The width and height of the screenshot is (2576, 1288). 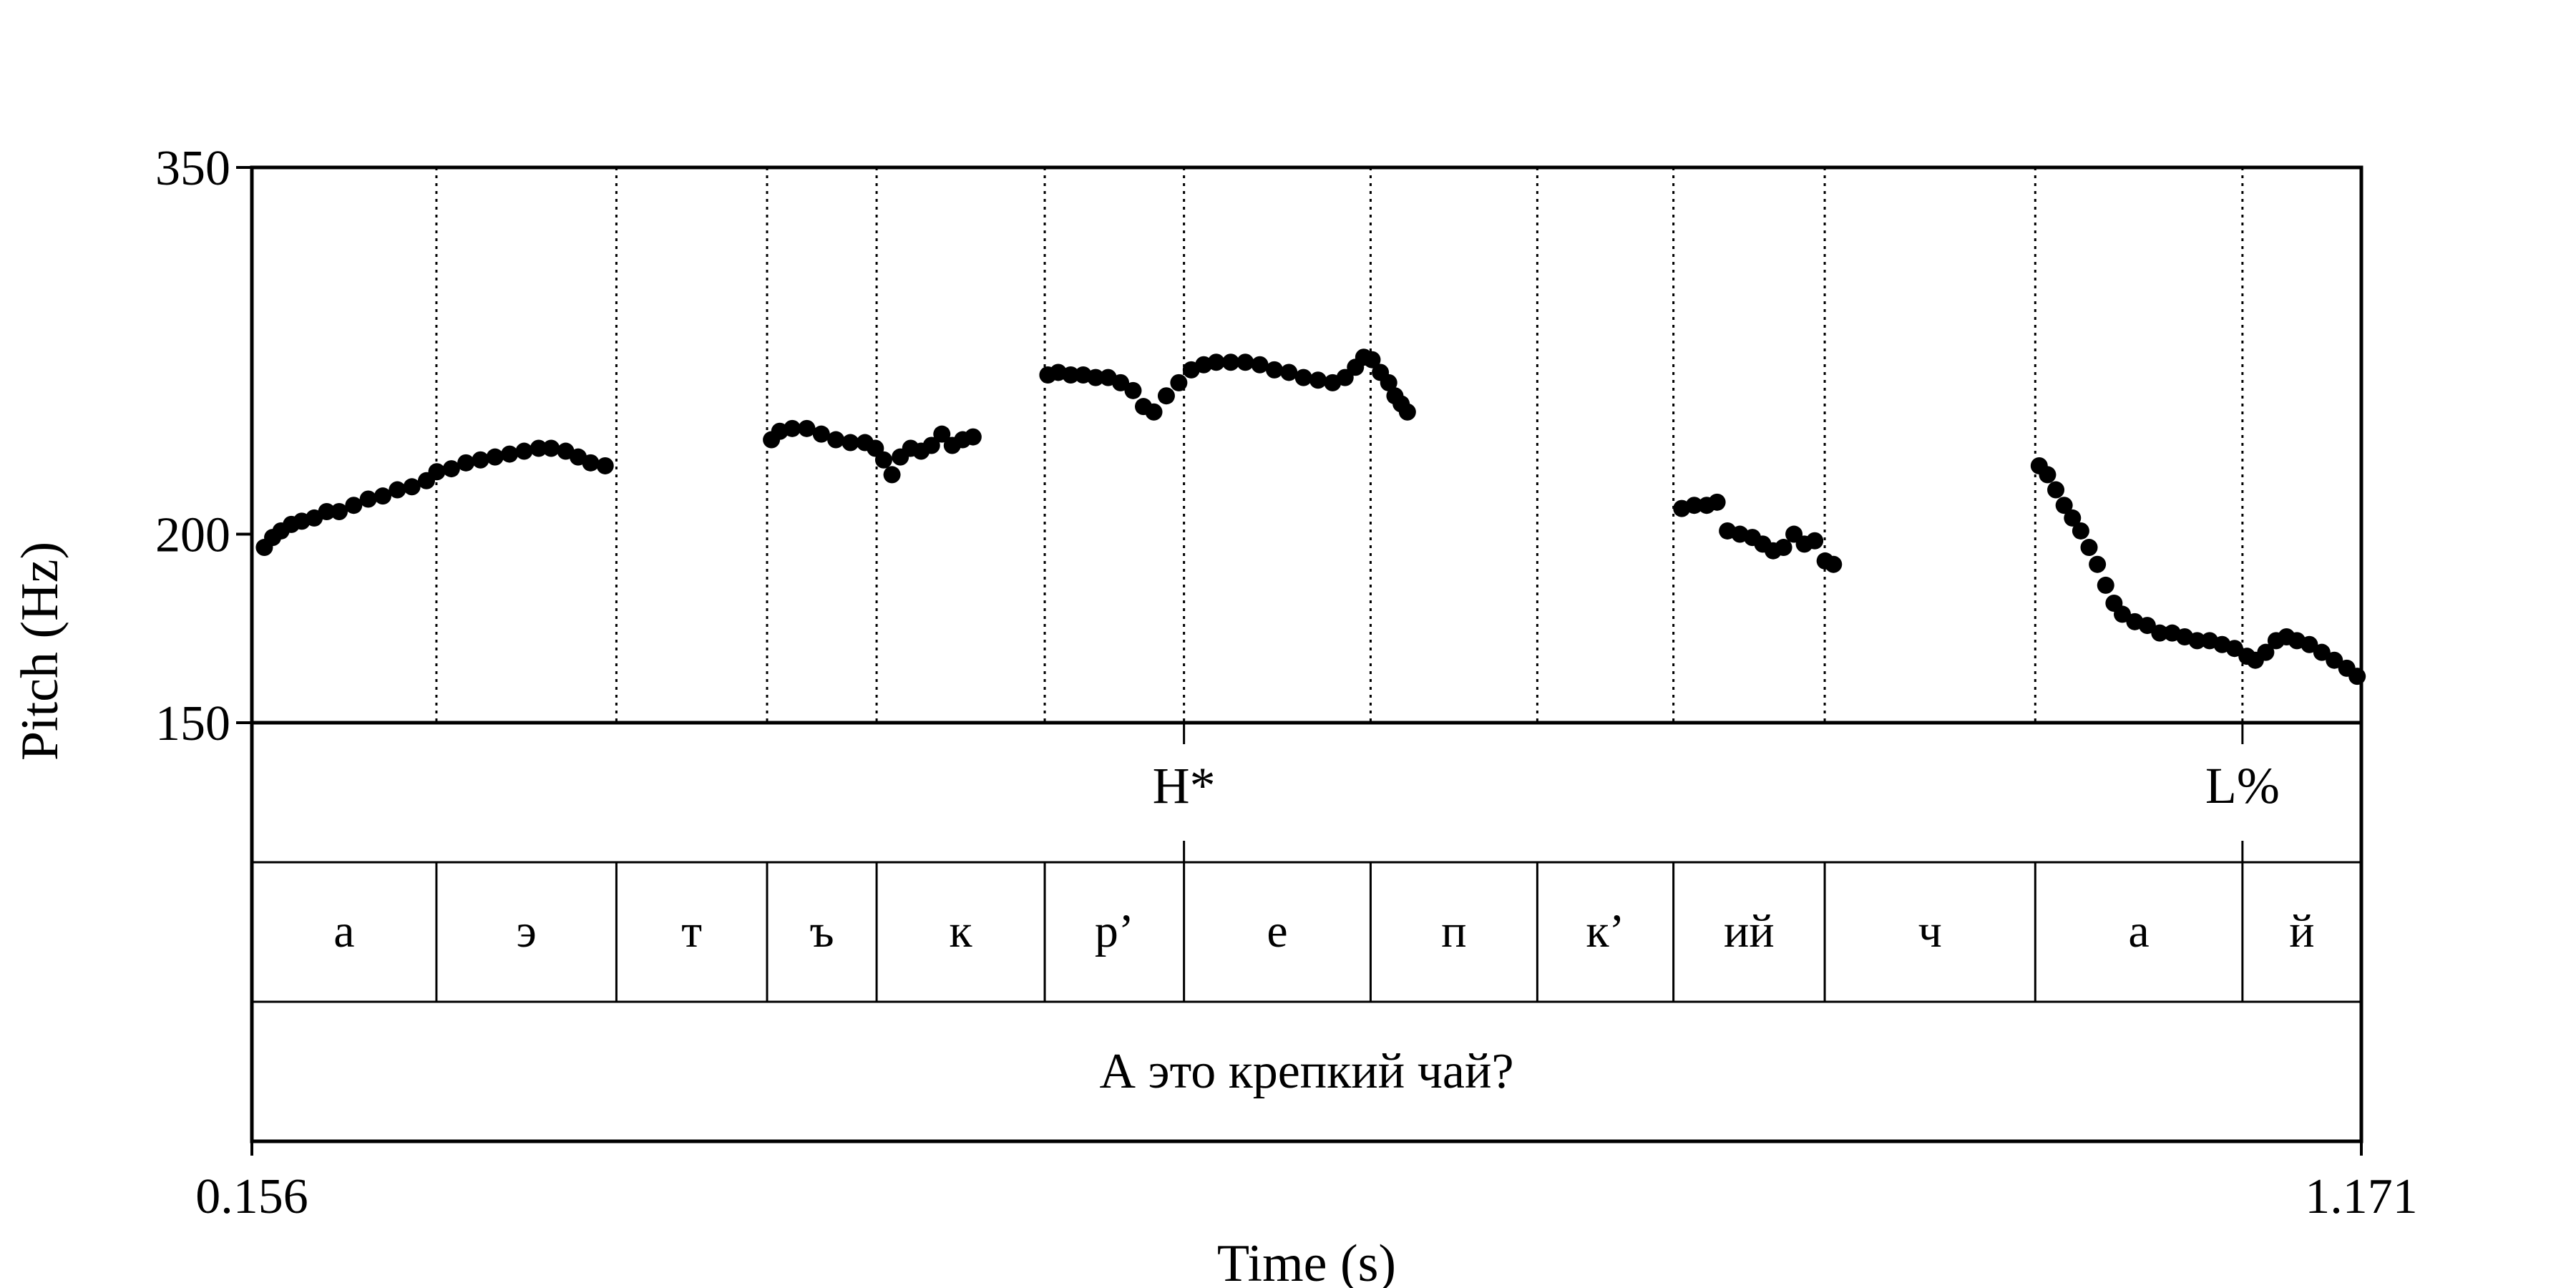 I want to click on y-axis-title: Pitch (Hz), so click(x=40, y=651).